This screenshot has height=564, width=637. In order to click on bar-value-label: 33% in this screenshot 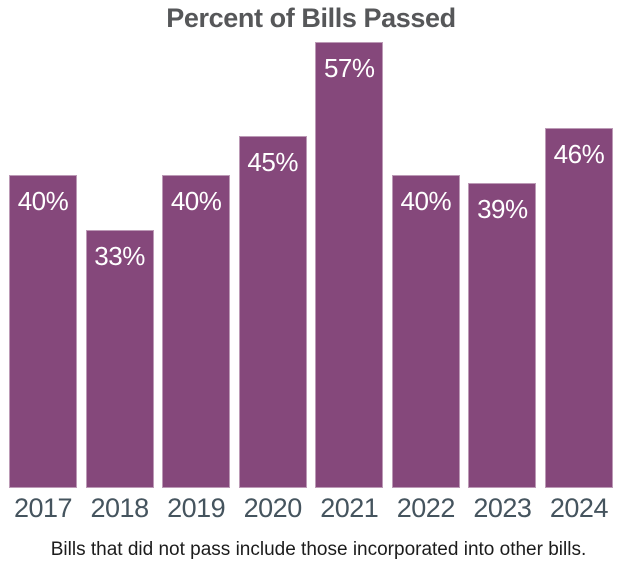, I will do `click(119, 256)`.